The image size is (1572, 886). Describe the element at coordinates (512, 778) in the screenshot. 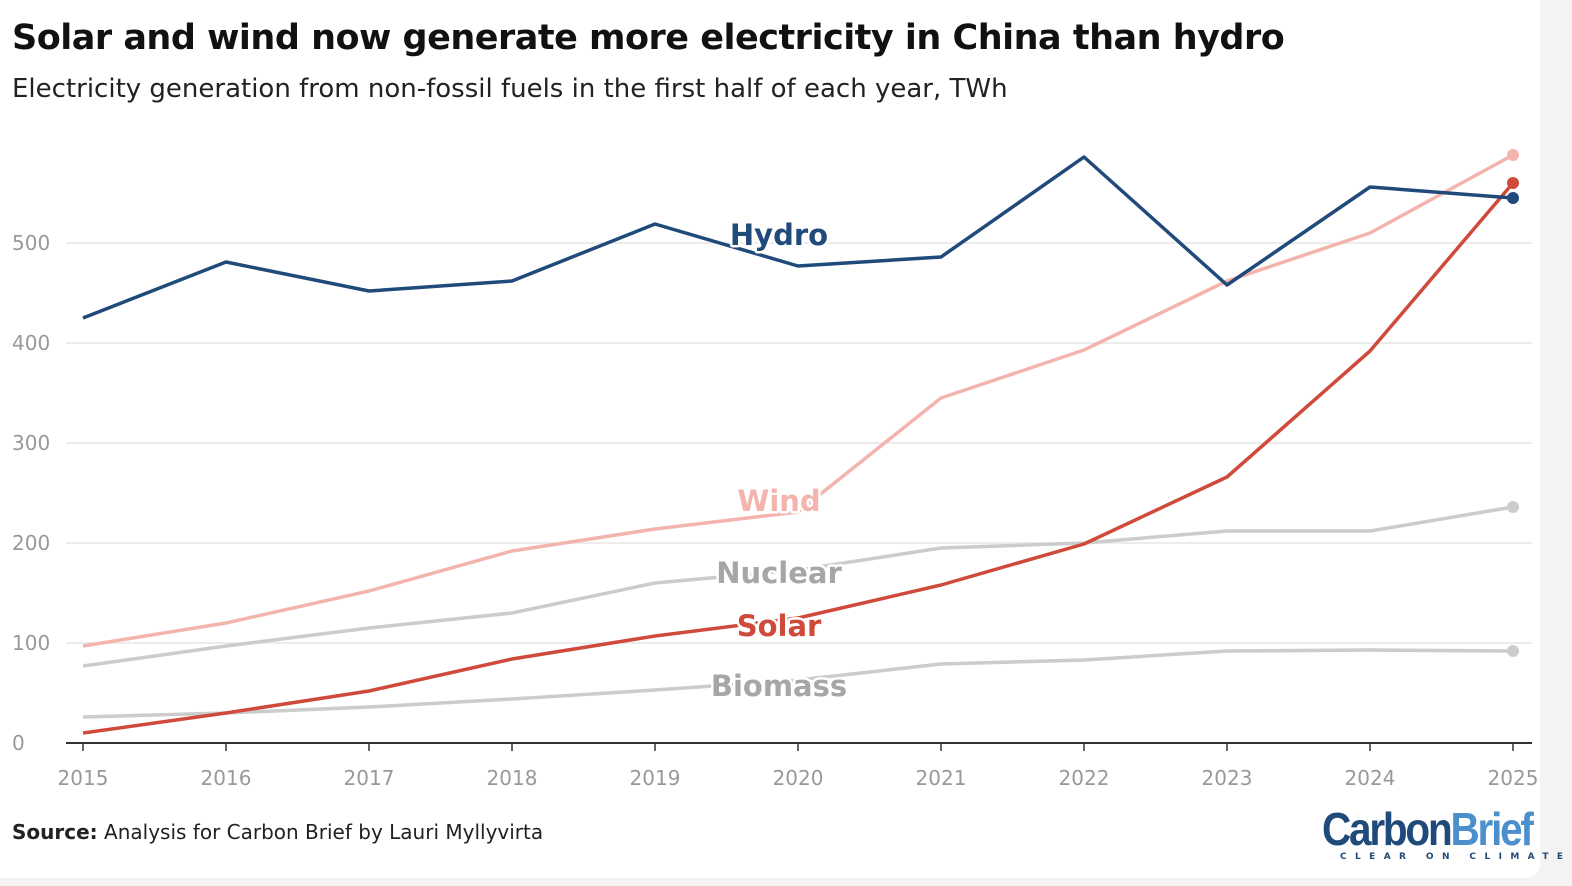

I see `x-tick-label: 2018` at that location.